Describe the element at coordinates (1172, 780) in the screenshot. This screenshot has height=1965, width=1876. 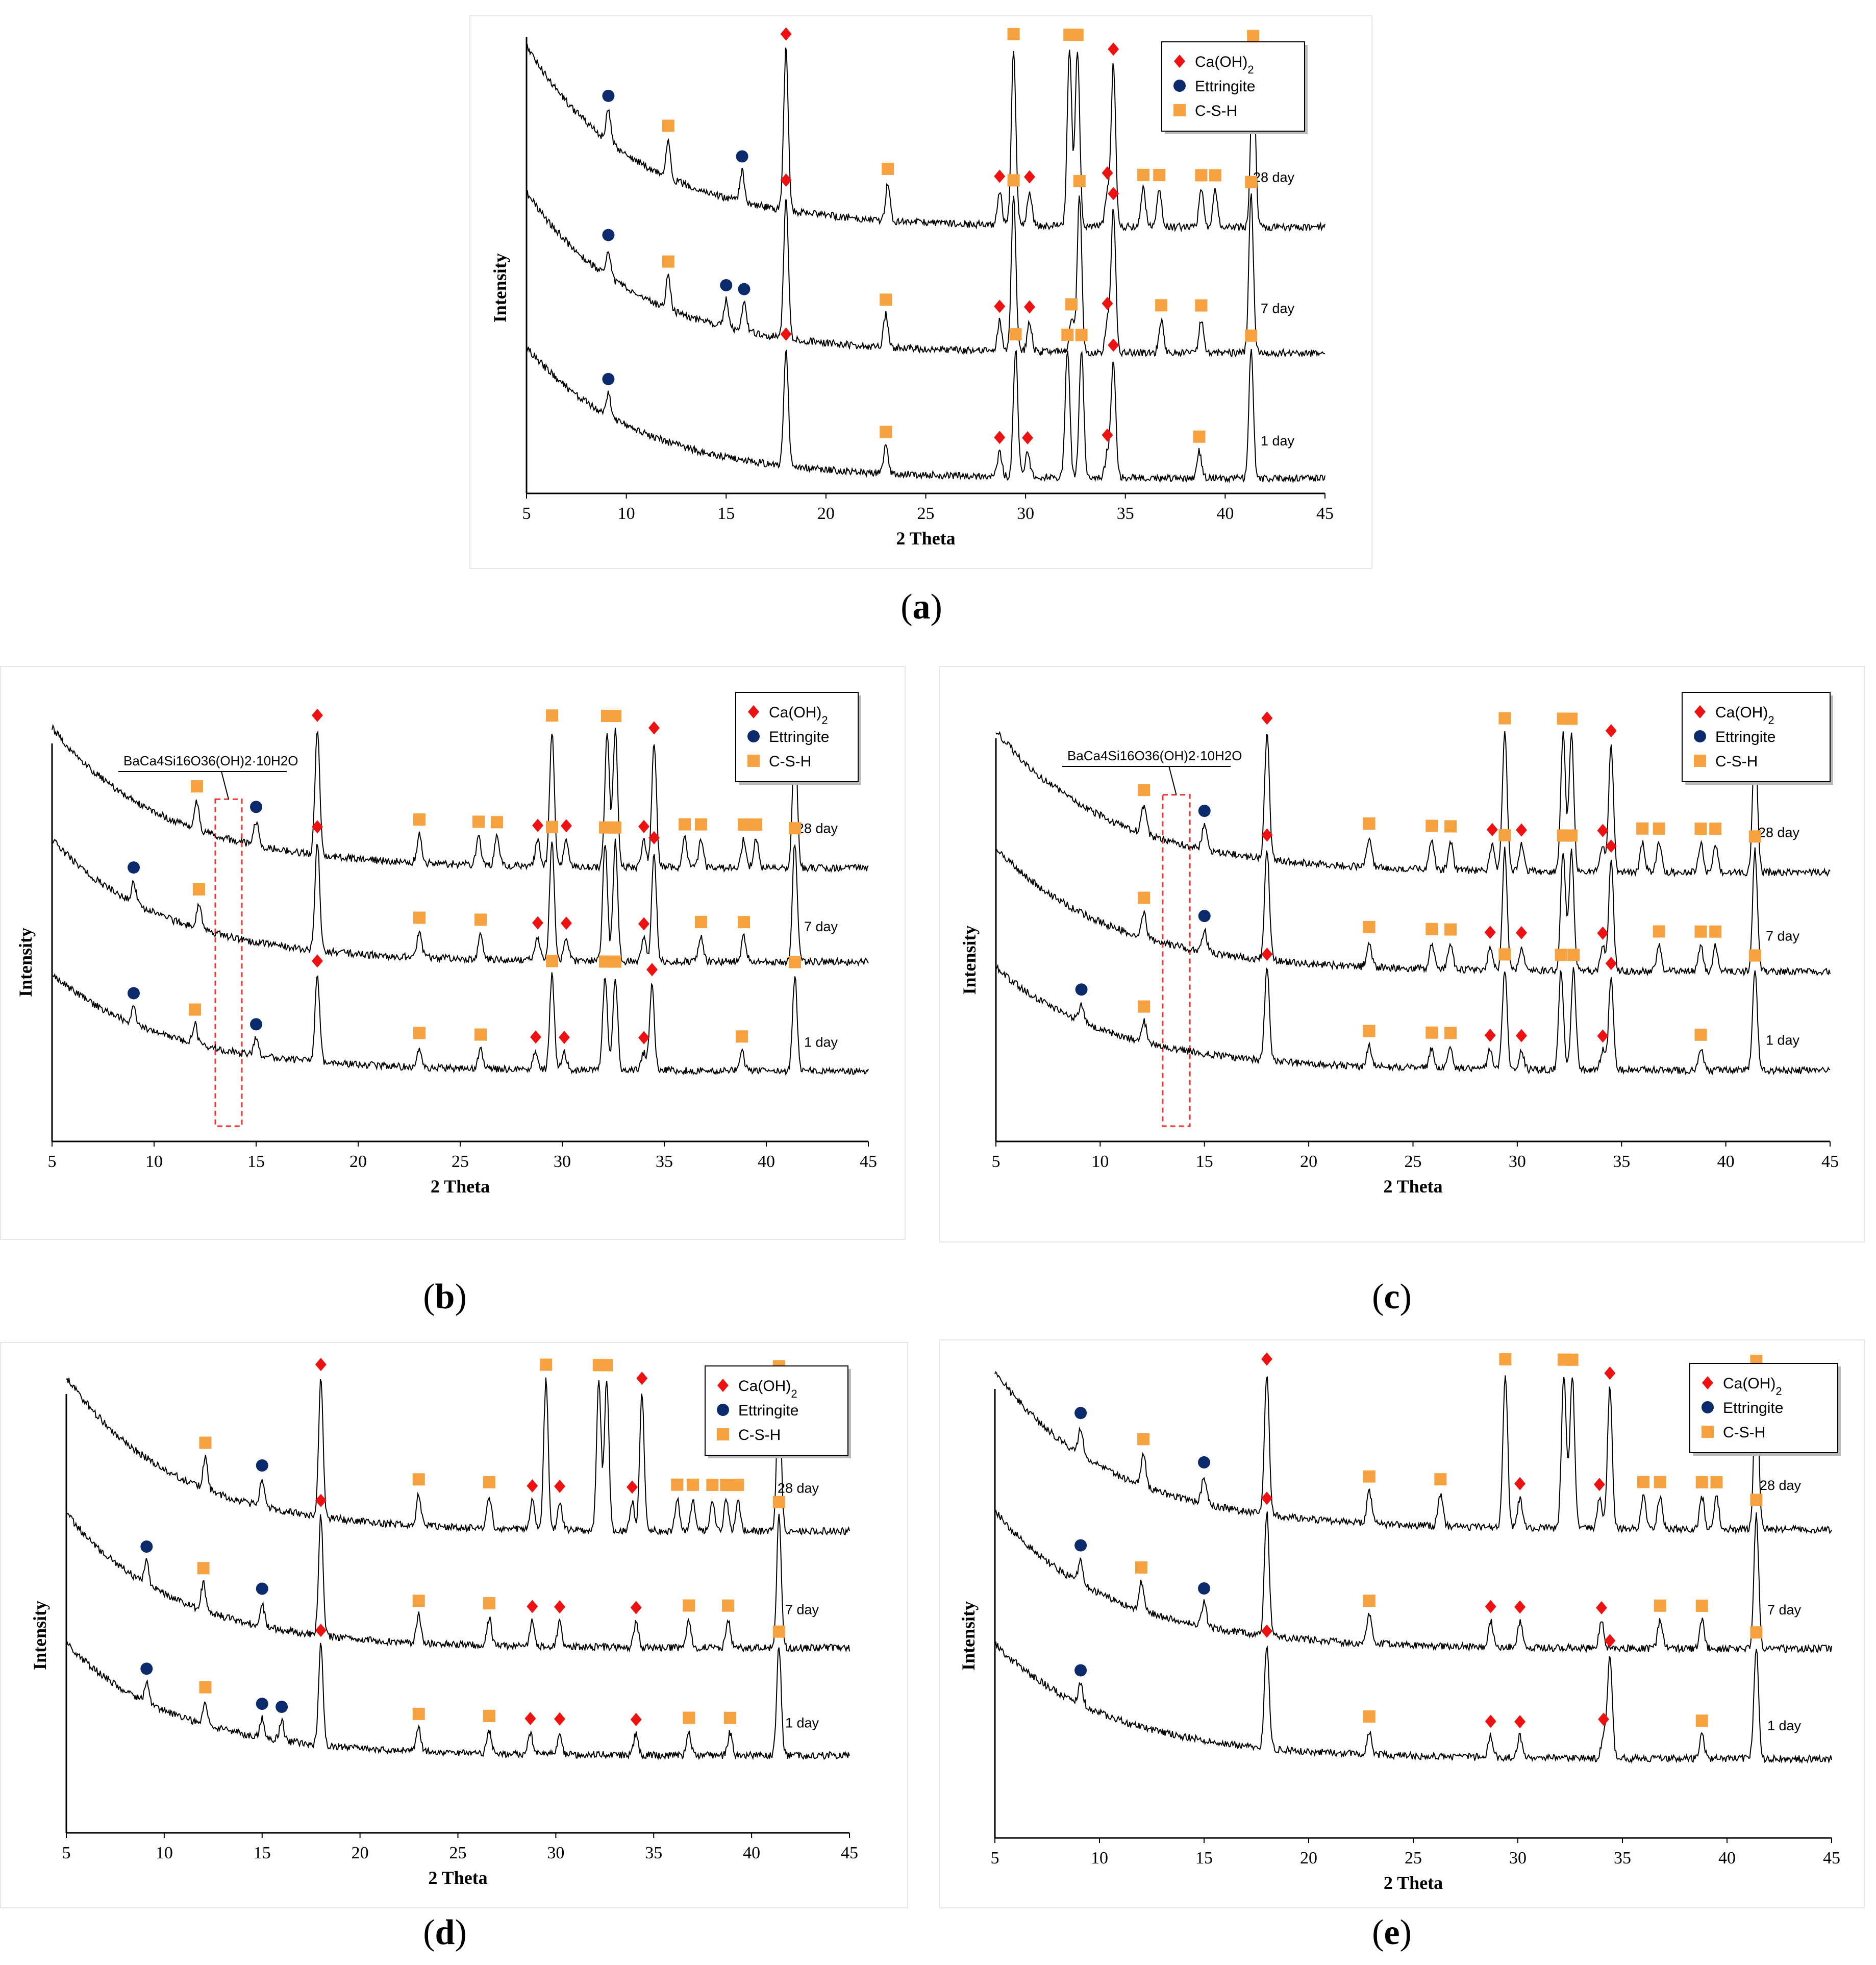
I see `annotation-pointer` at that location.